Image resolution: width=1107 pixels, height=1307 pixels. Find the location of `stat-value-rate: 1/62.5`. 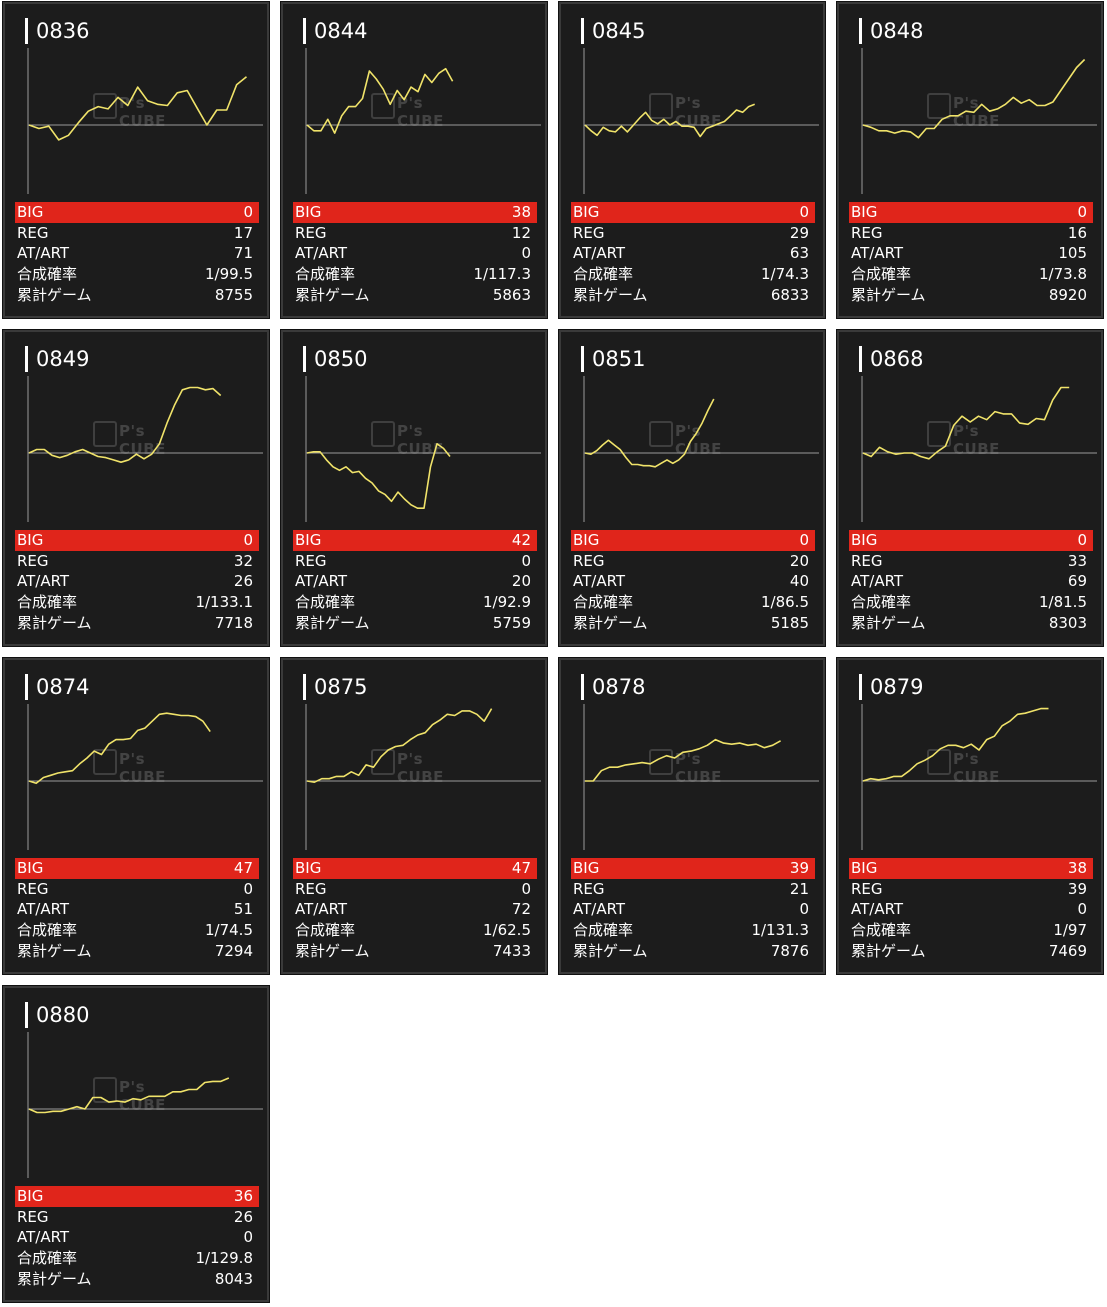

stat-value-rate: 1/62.5 is located at coordinates (507, 930).